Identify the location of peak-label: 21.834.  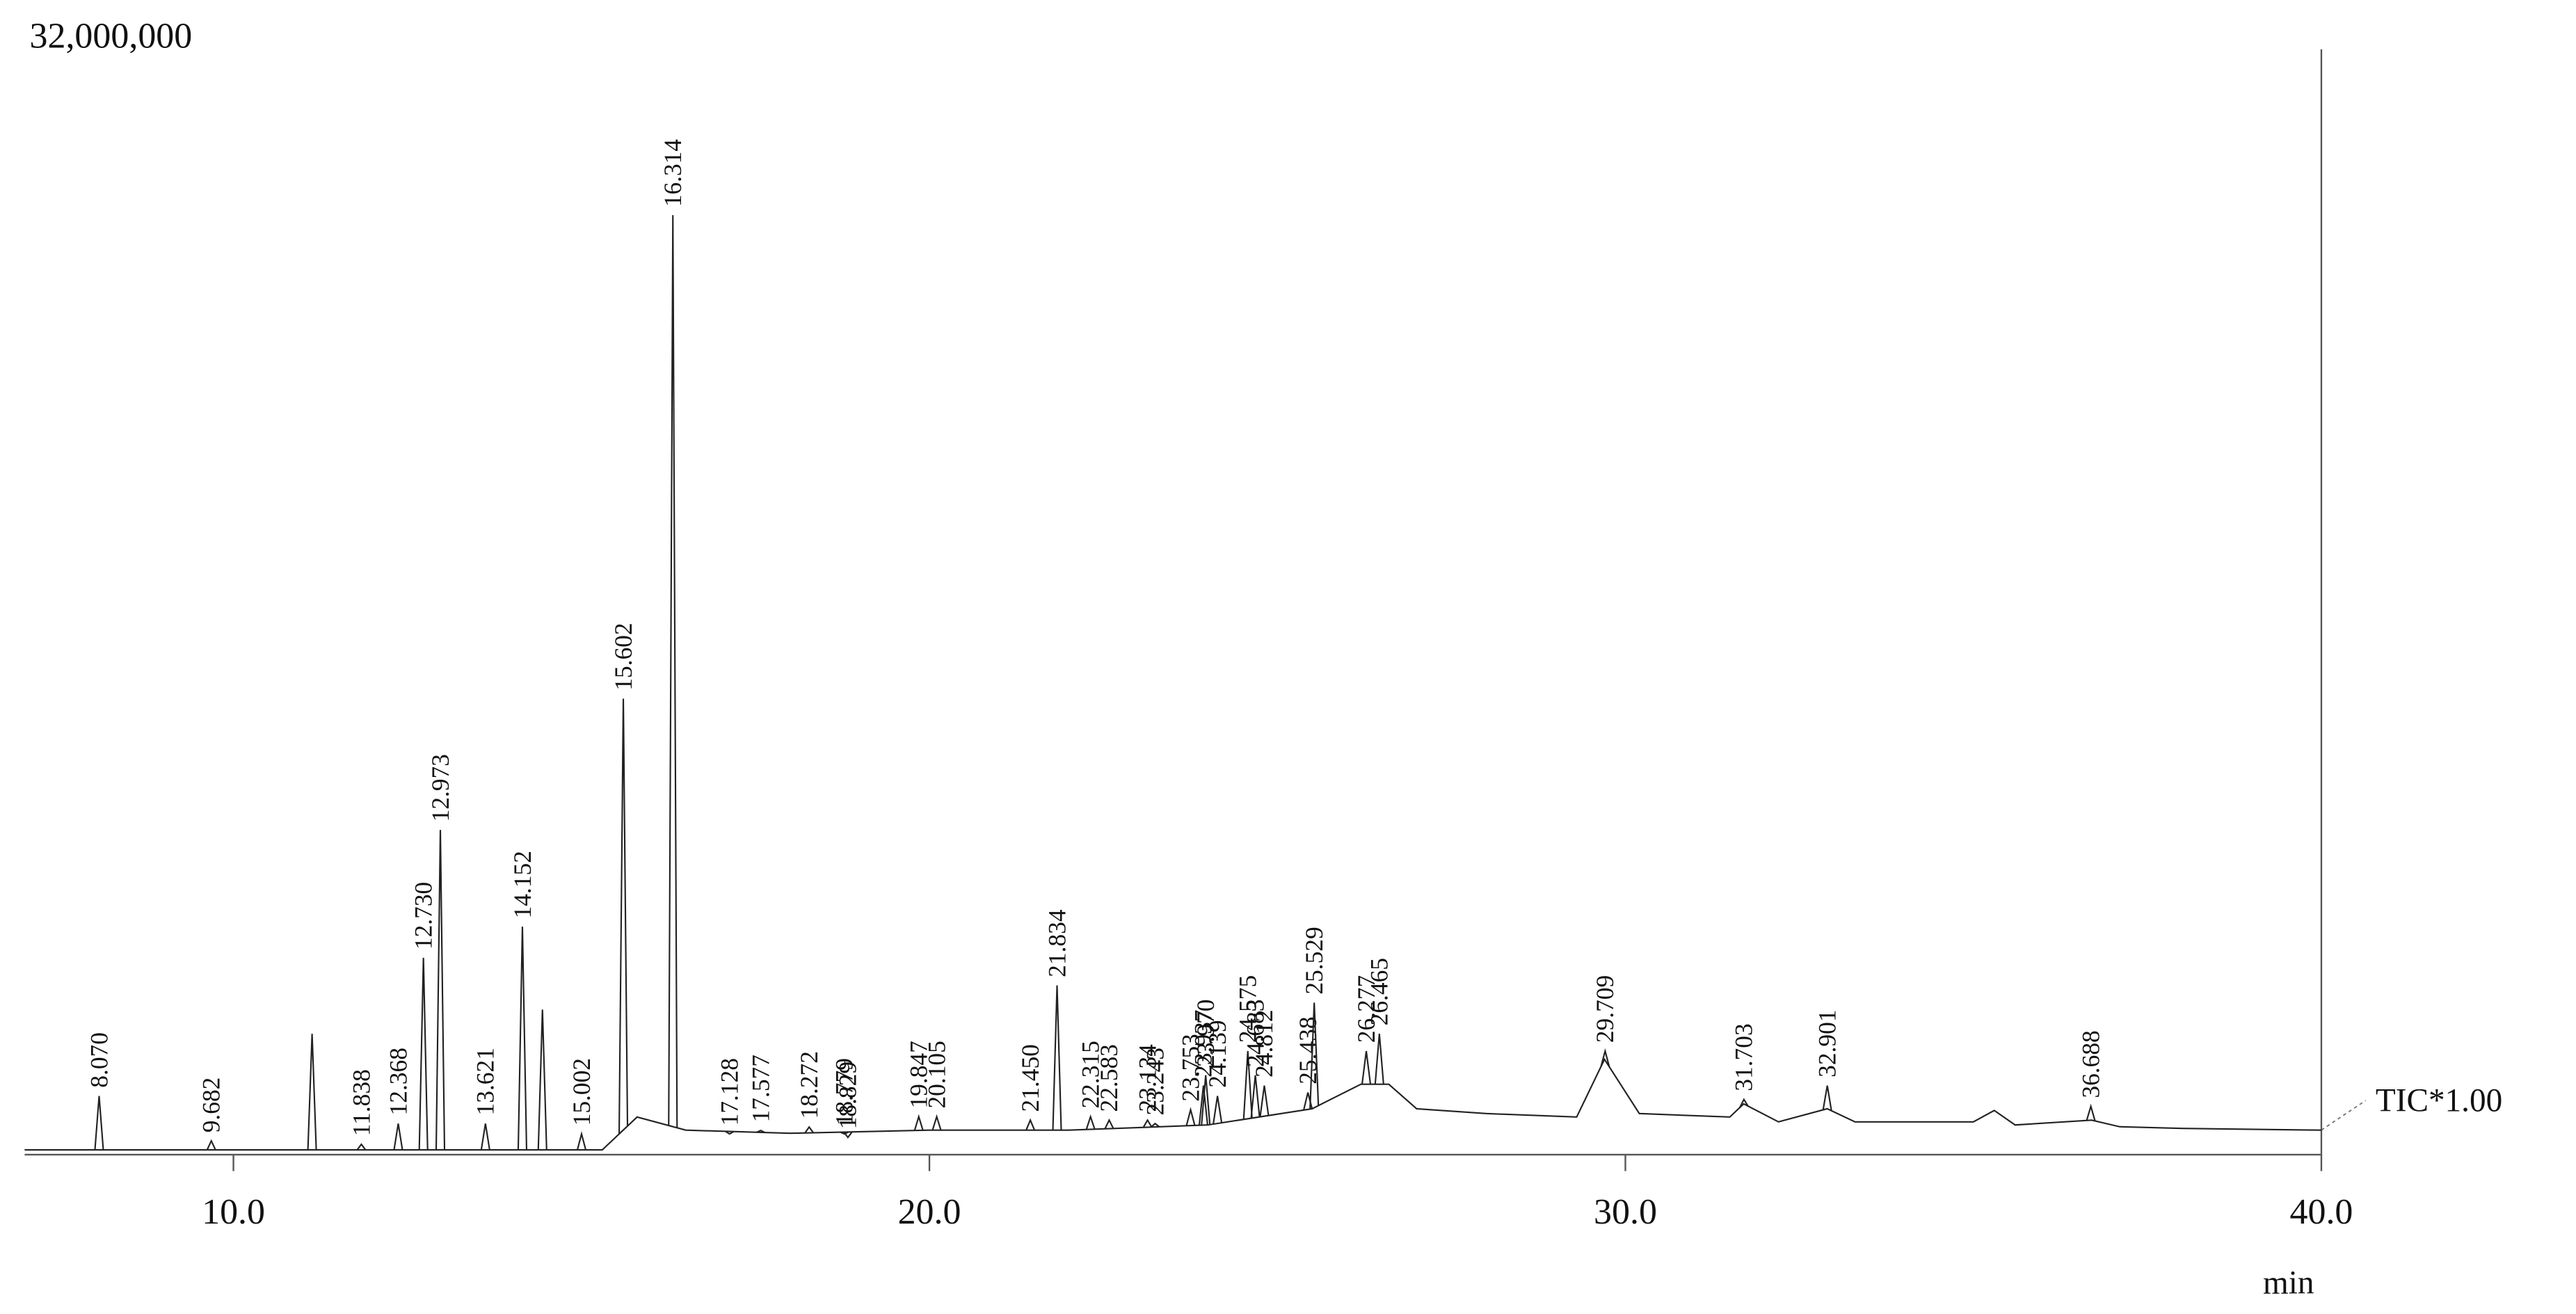
(1057, 943).